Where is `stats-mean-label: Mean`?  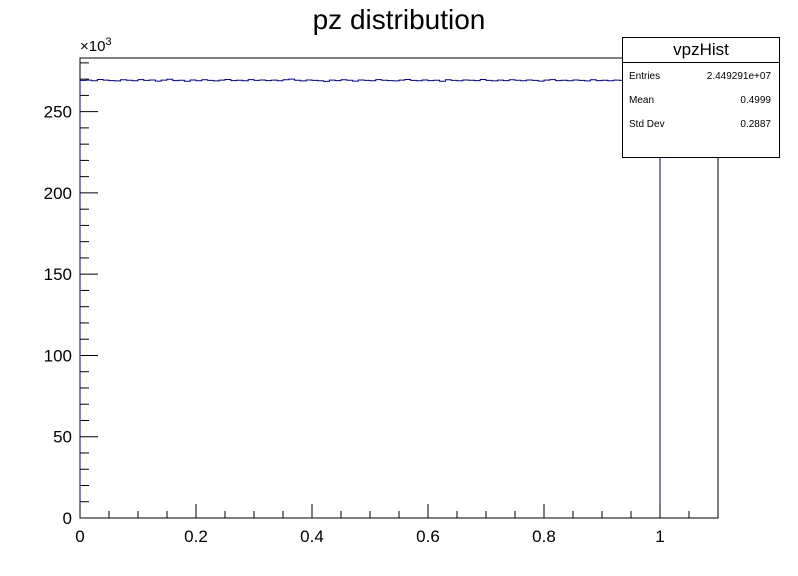 stats-mean-label: Mean is located at coordinates (642, 100).